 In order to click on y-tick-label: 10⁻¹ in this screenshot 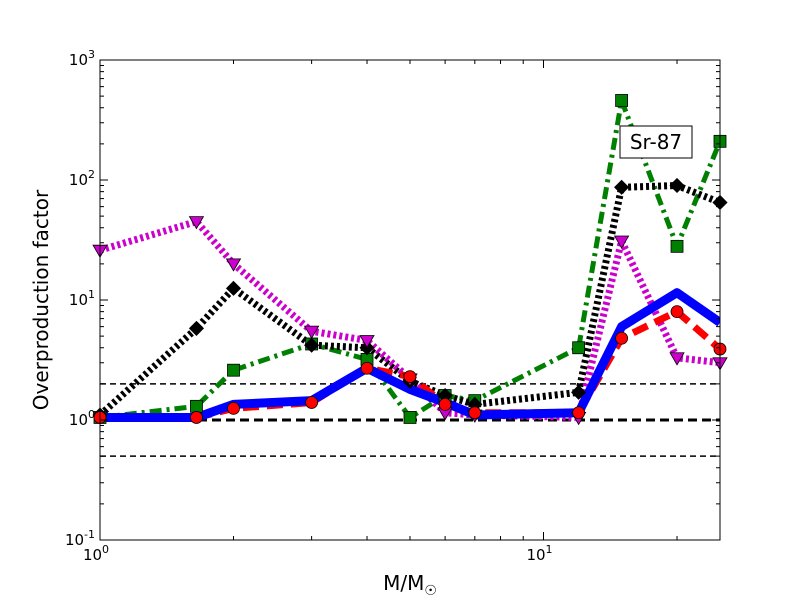, I will do `click(80, 538)`.